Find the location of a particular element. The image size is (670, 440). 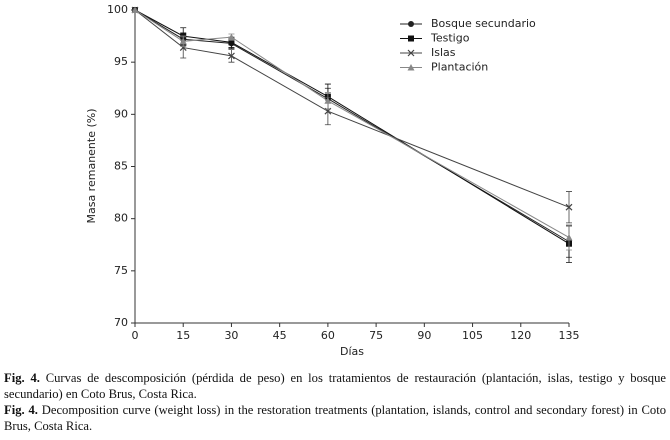

legend-label: Testigo is located at coordinates (450, 38).